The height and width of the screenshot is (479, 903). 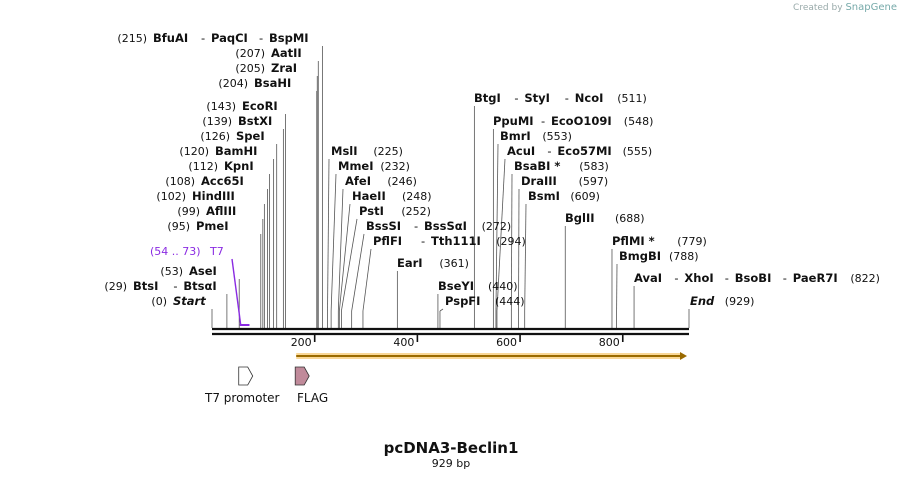 I want to click on site-eari: EarI (361), so click(x=433, y=263).